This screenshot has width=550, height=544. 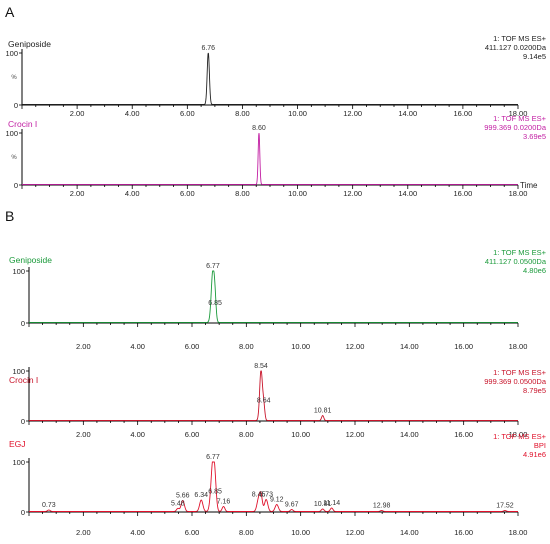 What do you see at coordinates (224, 502) in the screenshot?
I see `peak-label: 7.16` at bounding box center [224, 502].